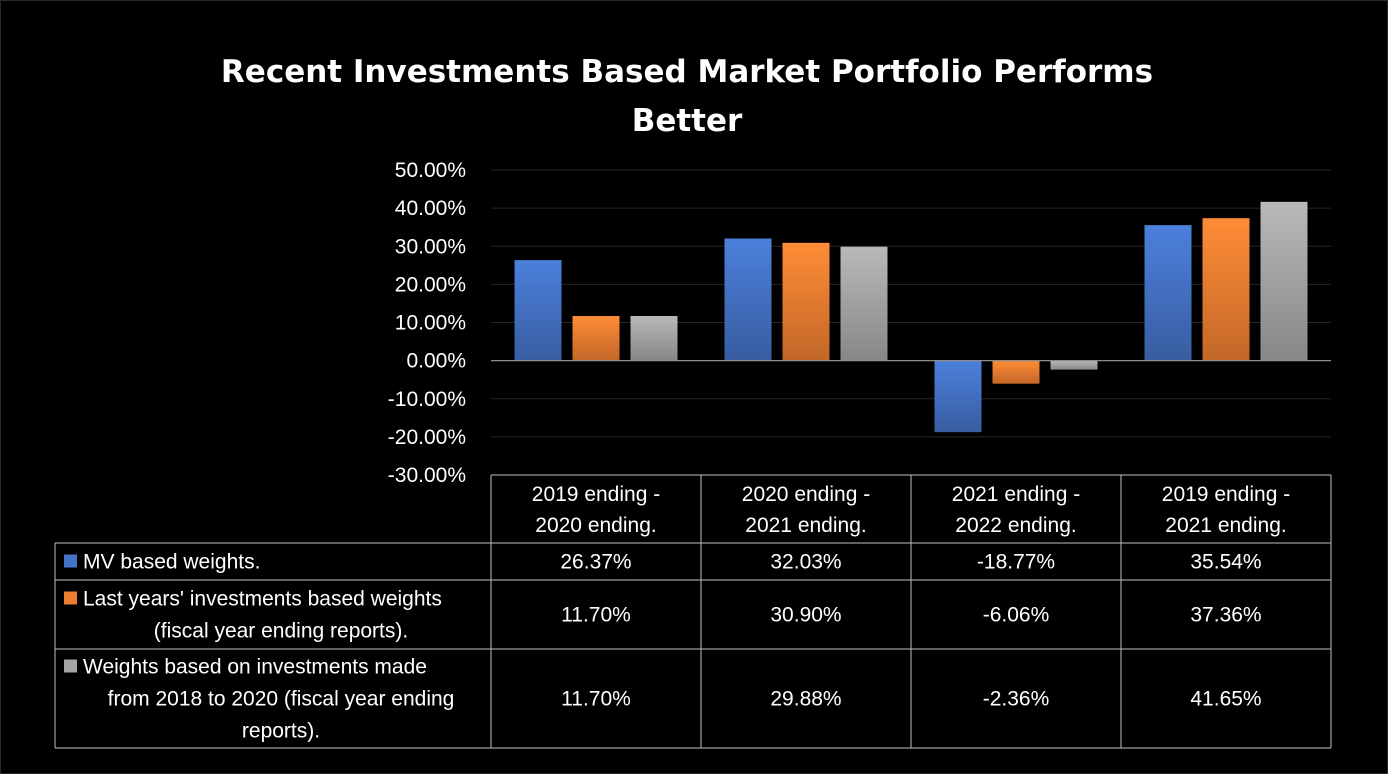  I want to click on data-label: 37.36%, so click(1225, 615).